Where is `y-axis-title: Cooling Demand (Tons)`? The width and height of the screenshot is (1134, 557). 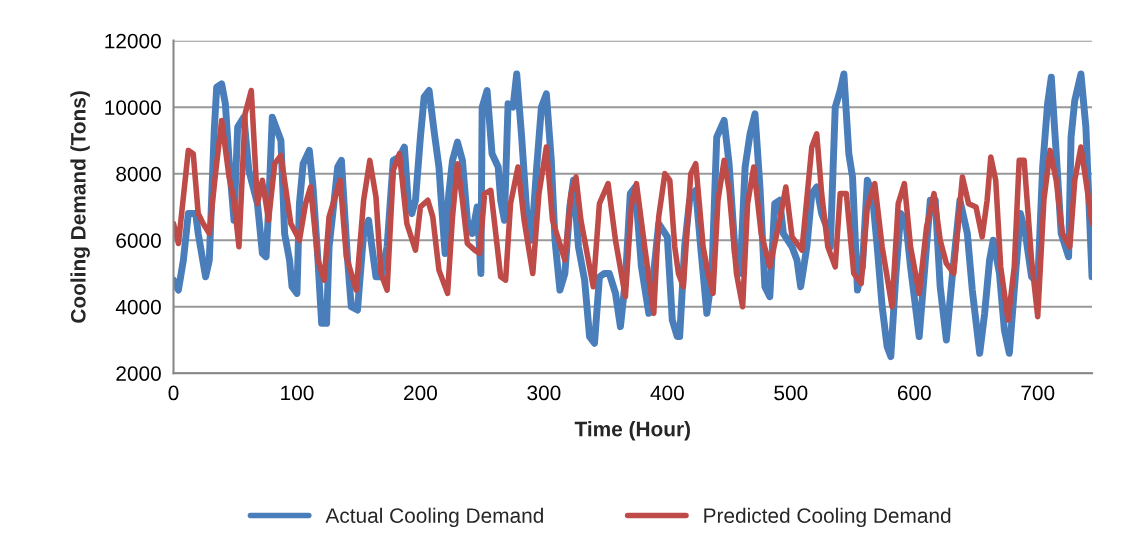 y-axis-title: Cooling Demand (Tons) is located at coordinates (80, 207).